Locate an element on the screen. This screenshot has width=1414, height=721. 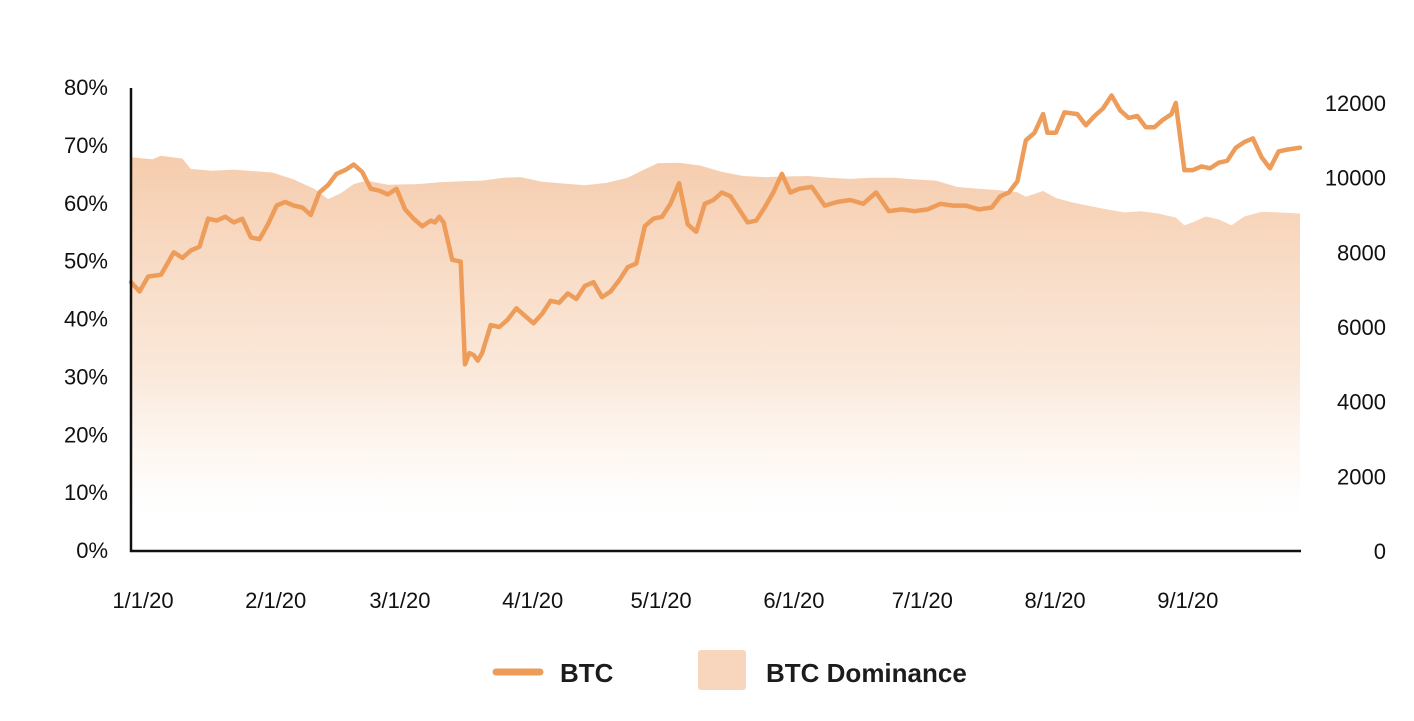
y-right-tick-label: 4000 is located at coordinates (1361, 402).